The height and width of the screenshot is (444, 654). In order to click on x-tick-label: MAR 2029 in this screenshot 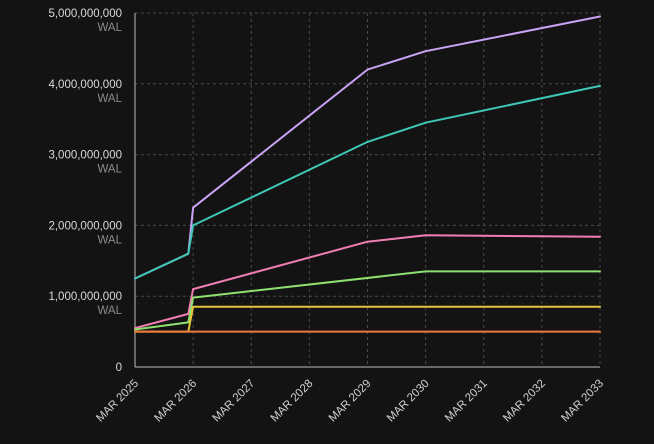, I will do `click(350, 401)`.